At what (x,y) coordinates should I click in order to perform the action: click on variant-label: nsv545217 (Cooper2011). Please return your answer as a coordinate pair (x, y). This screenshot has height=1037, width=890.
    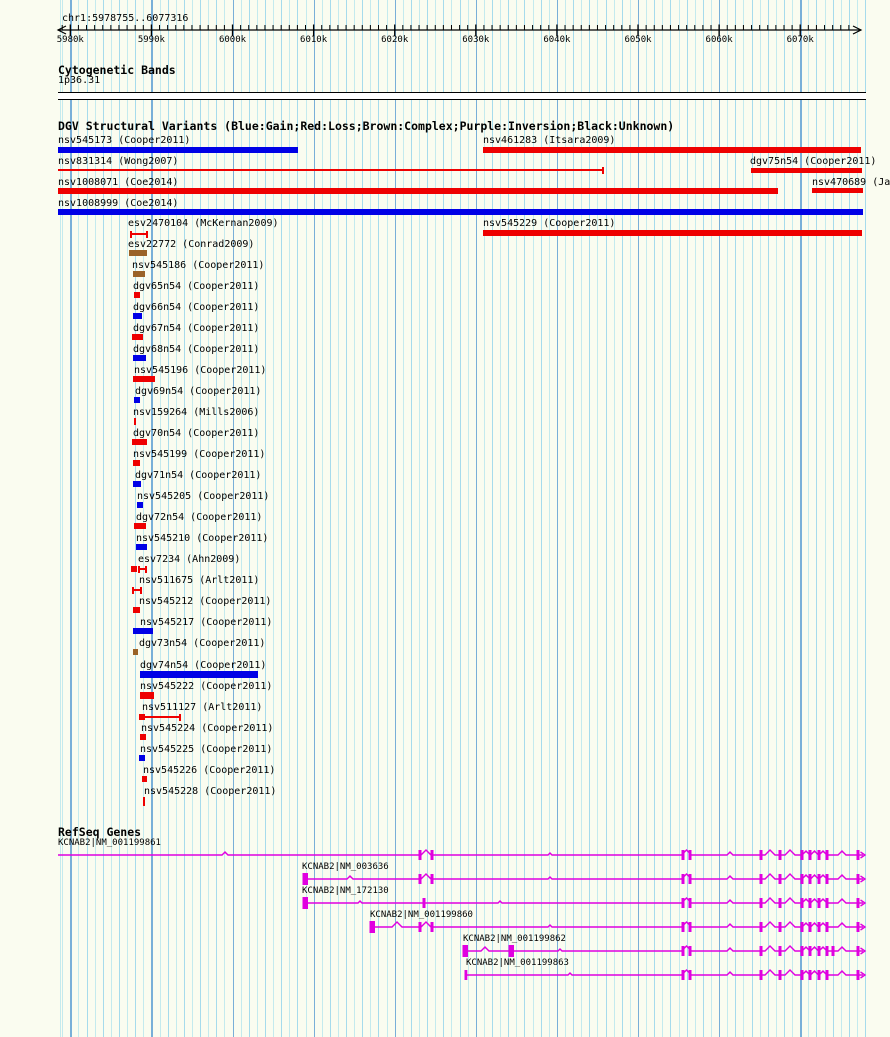
    Looking at the image, I should click on (206, 622).